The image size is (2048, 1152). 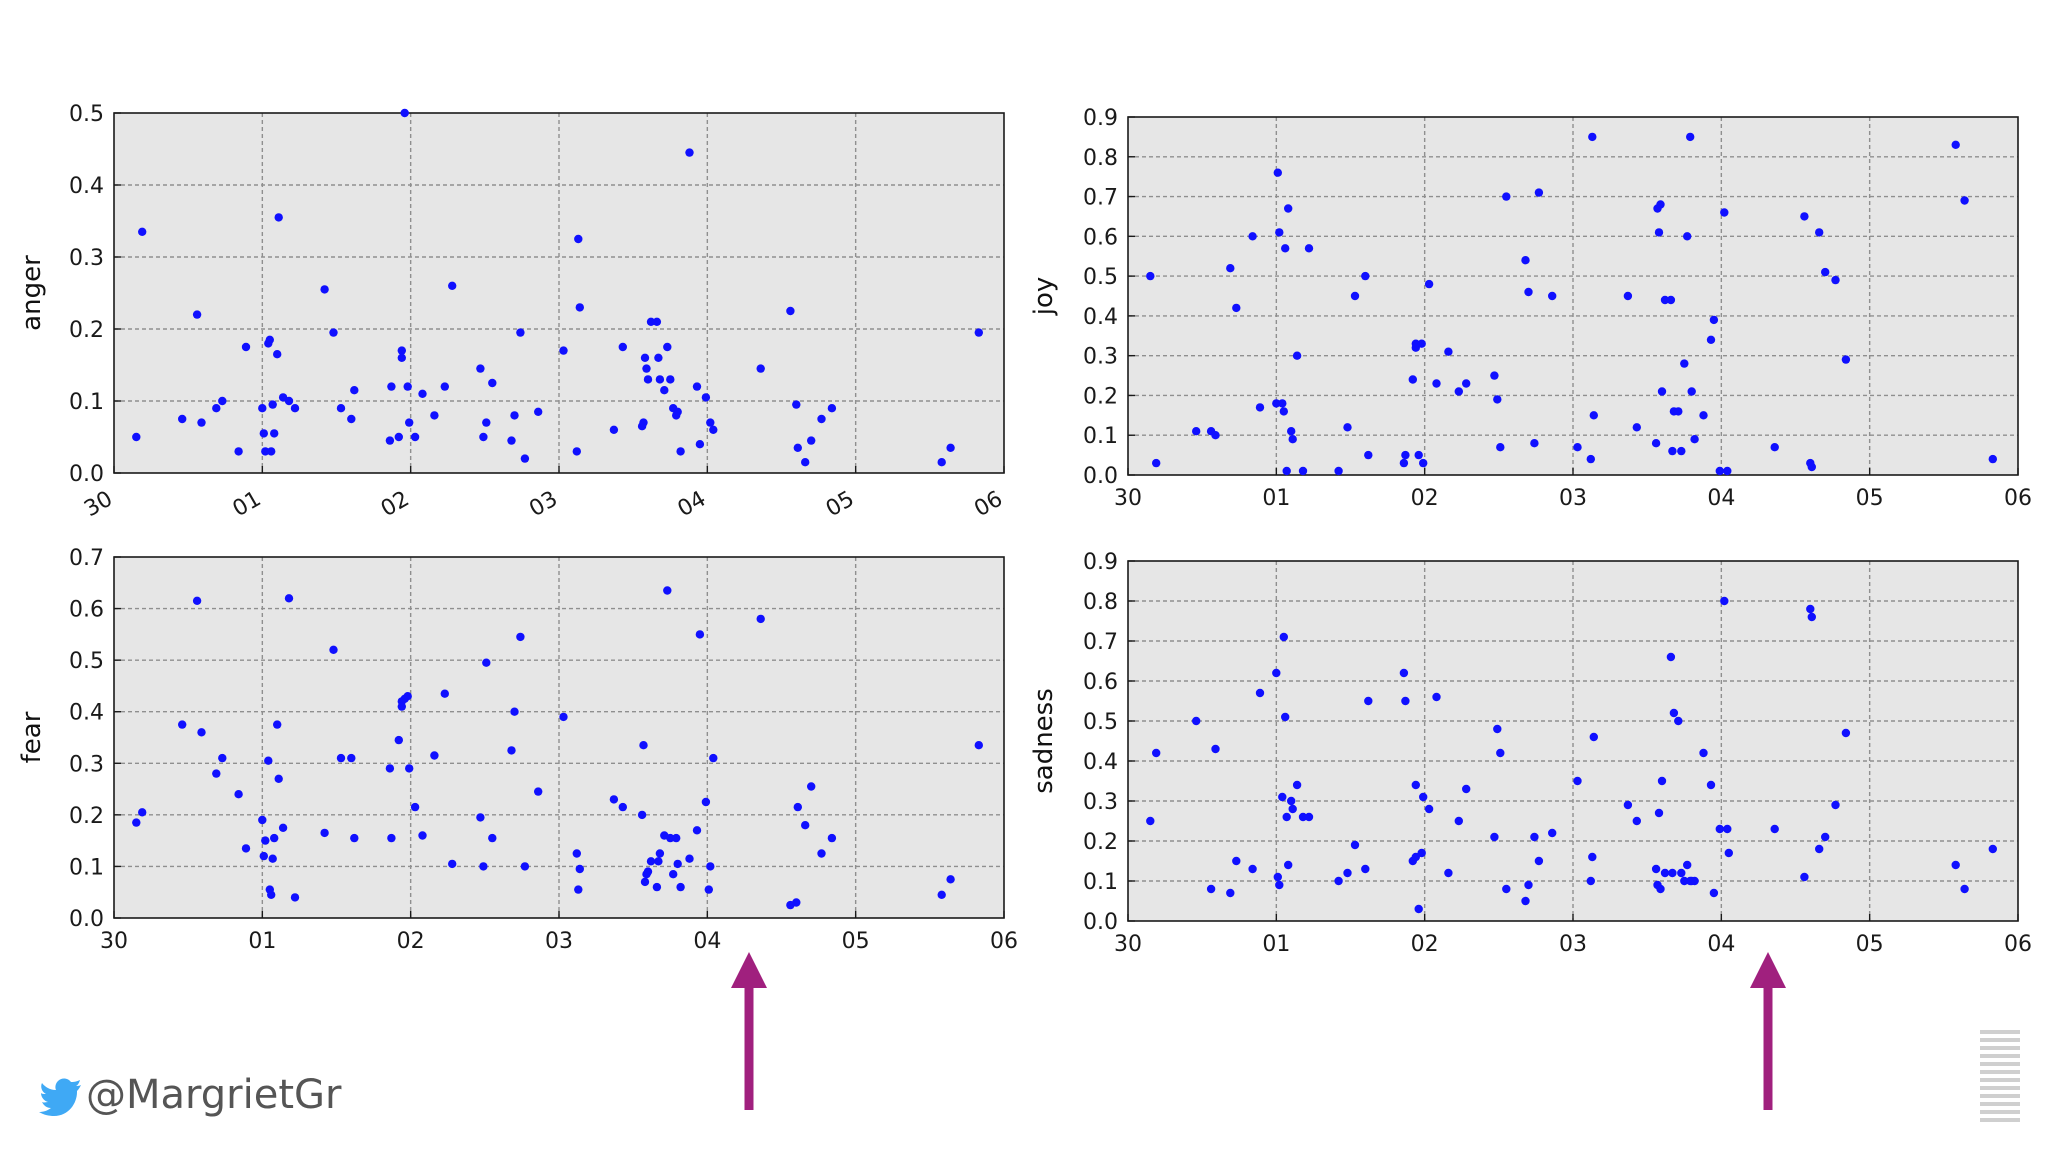 What do you see at coordinates (214, 1095) in the screenshot?
I see `twitter-handle: @MargrietGr` at bounding box center [214, 1095].